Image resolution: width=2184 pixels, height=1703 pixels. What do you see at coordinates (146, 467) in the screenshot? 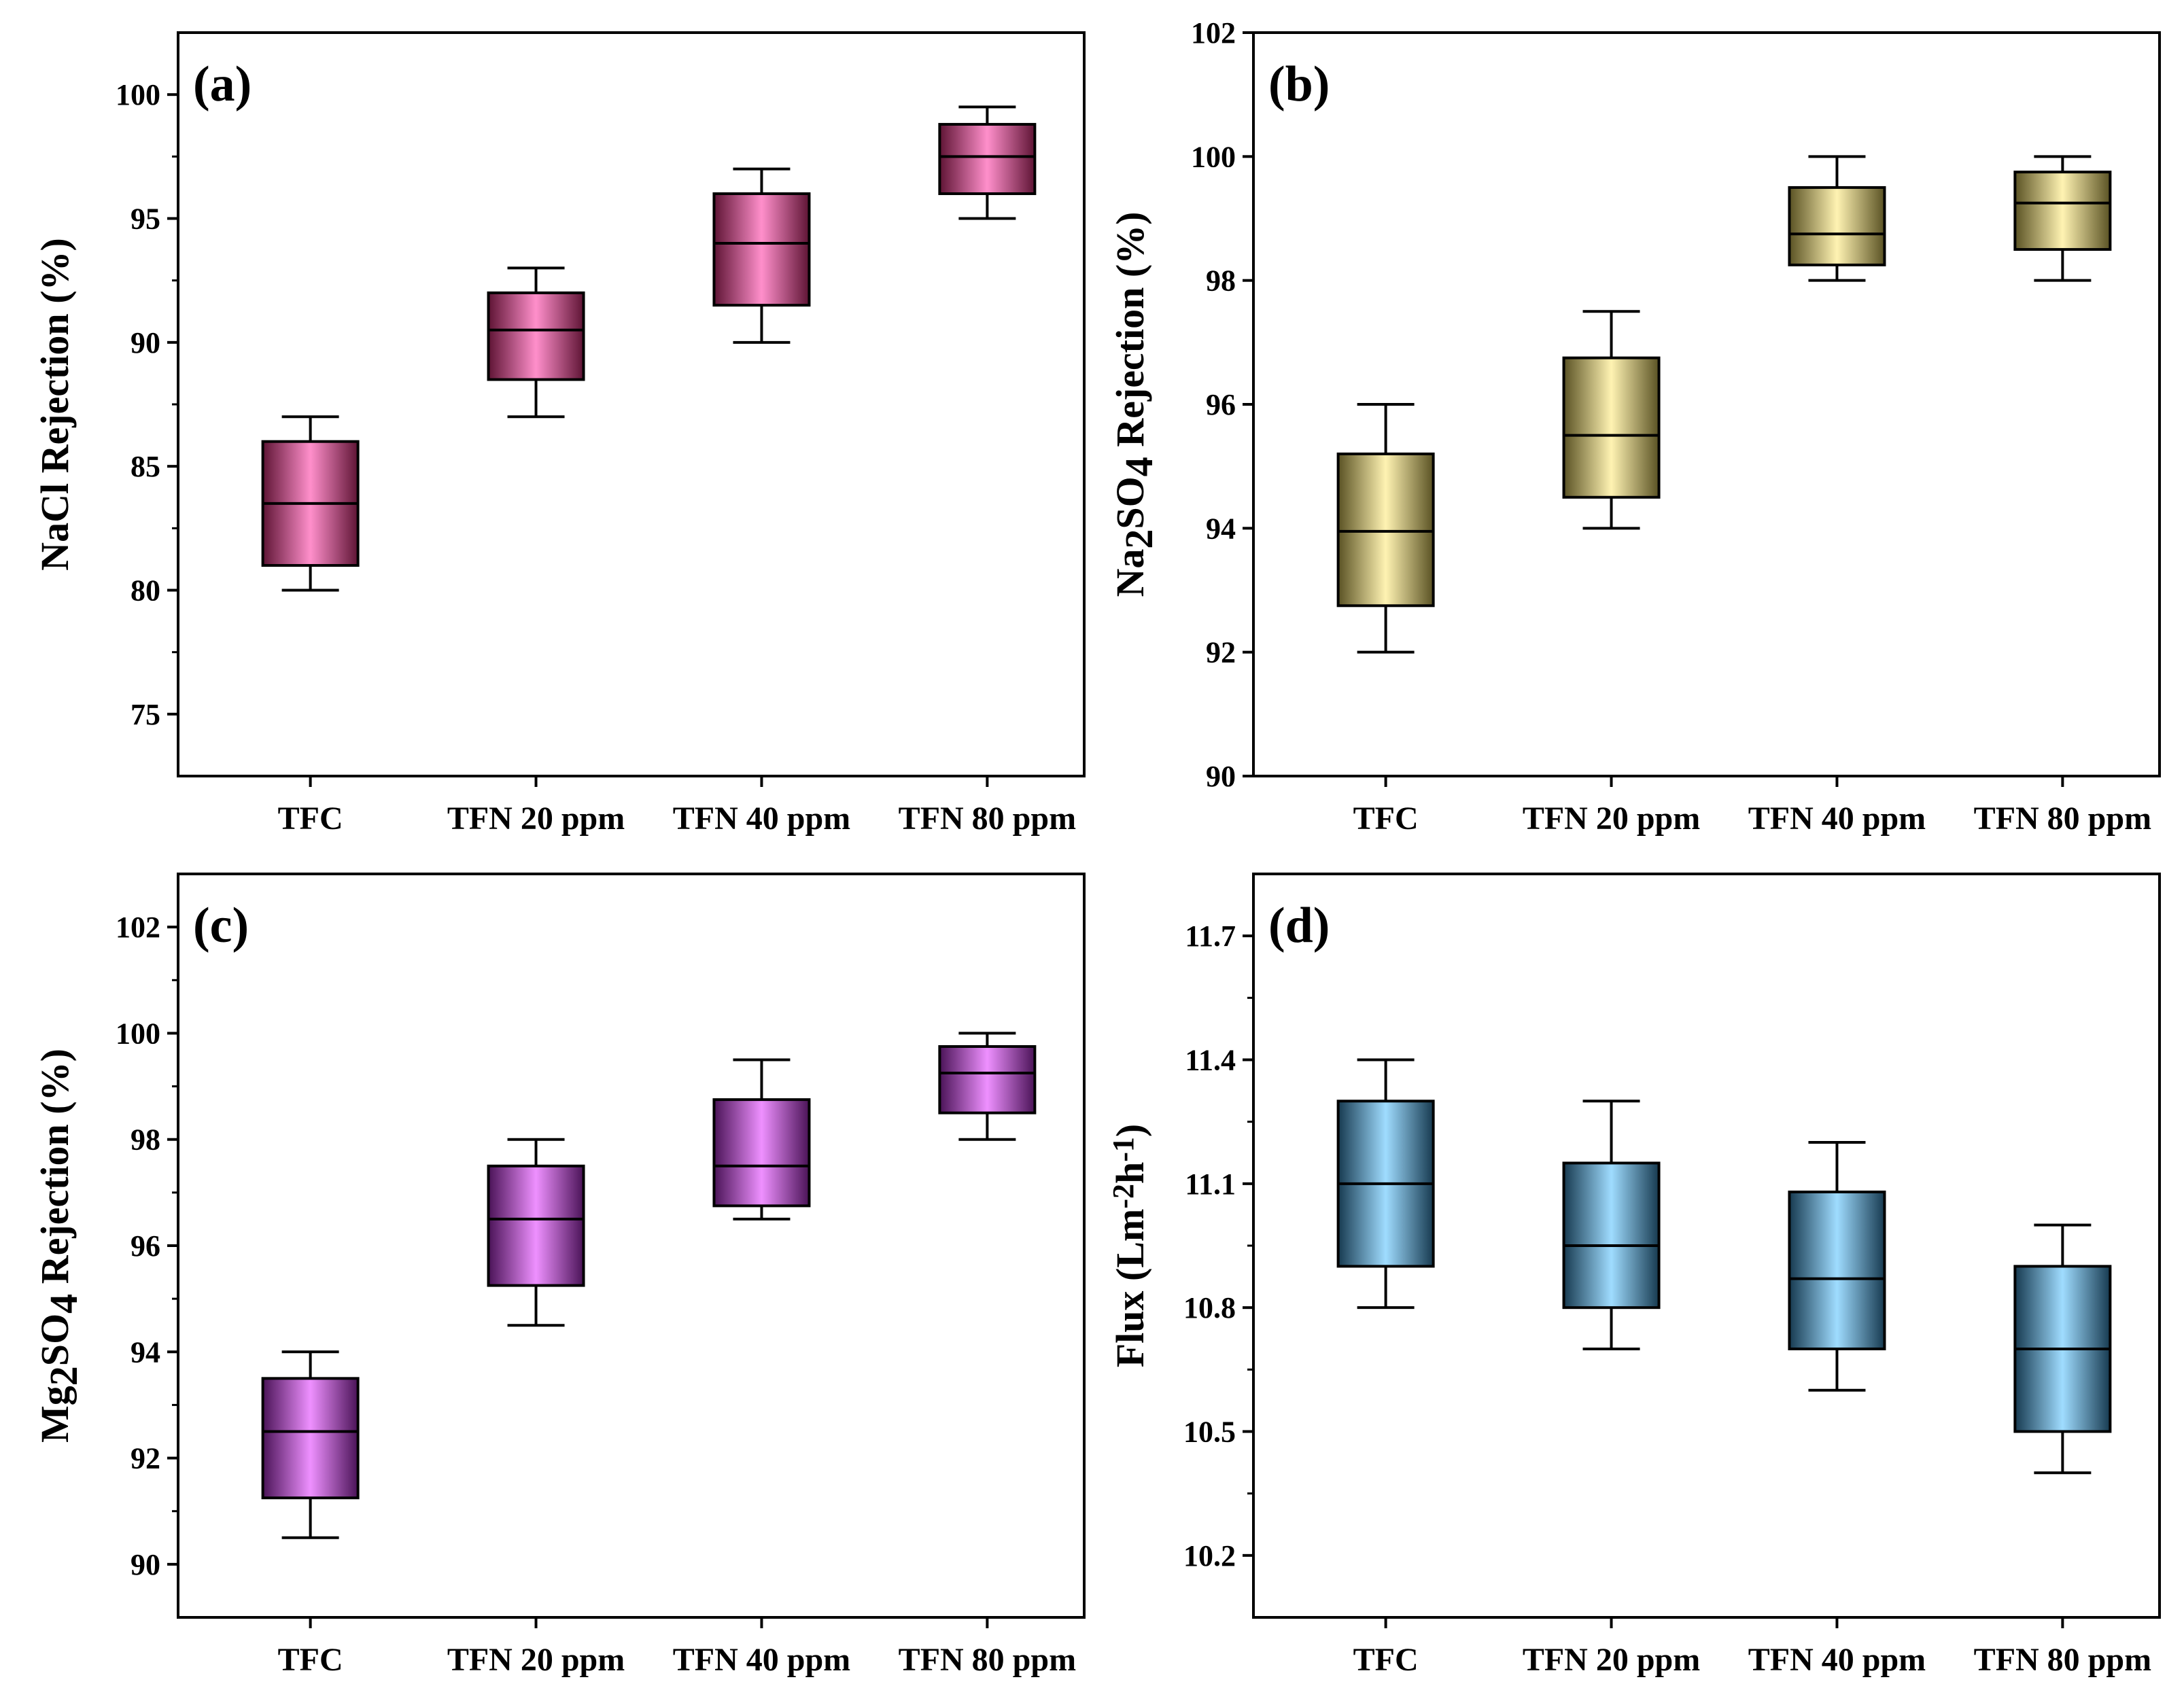
I see `y-tick-label: 85` at bounding box center [146, 467].